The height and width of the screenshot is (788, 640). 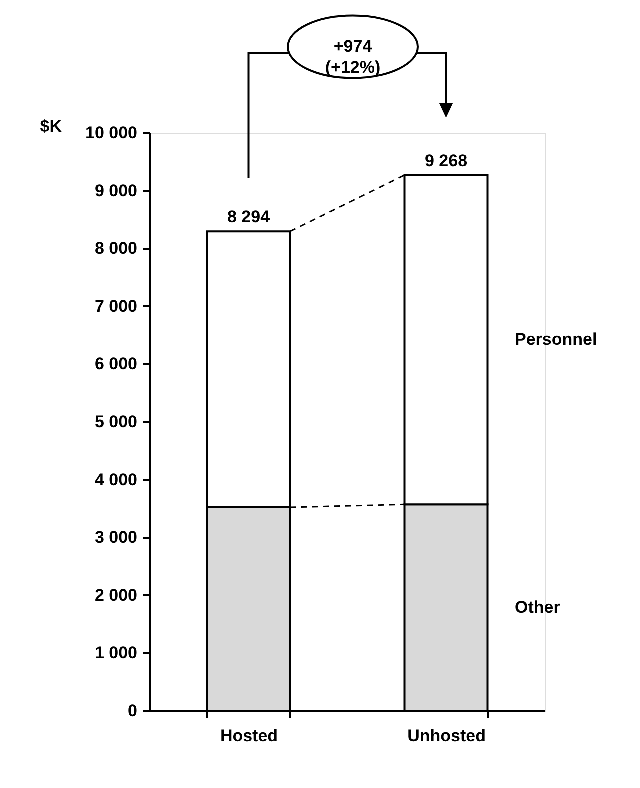 What do you see at coordinates (447, 736) in the screenshot?
I see `x-tick-label: Unhosted` at bounding box center [447, 736].